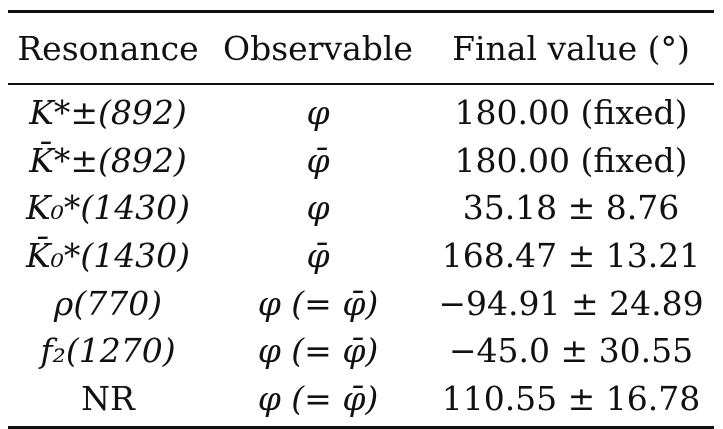 The image size is (723, 429). What do you see at coordinates (108, 398) in the screenshot?
I see `resonance-cell: NR` at bounding box center [108, 398].